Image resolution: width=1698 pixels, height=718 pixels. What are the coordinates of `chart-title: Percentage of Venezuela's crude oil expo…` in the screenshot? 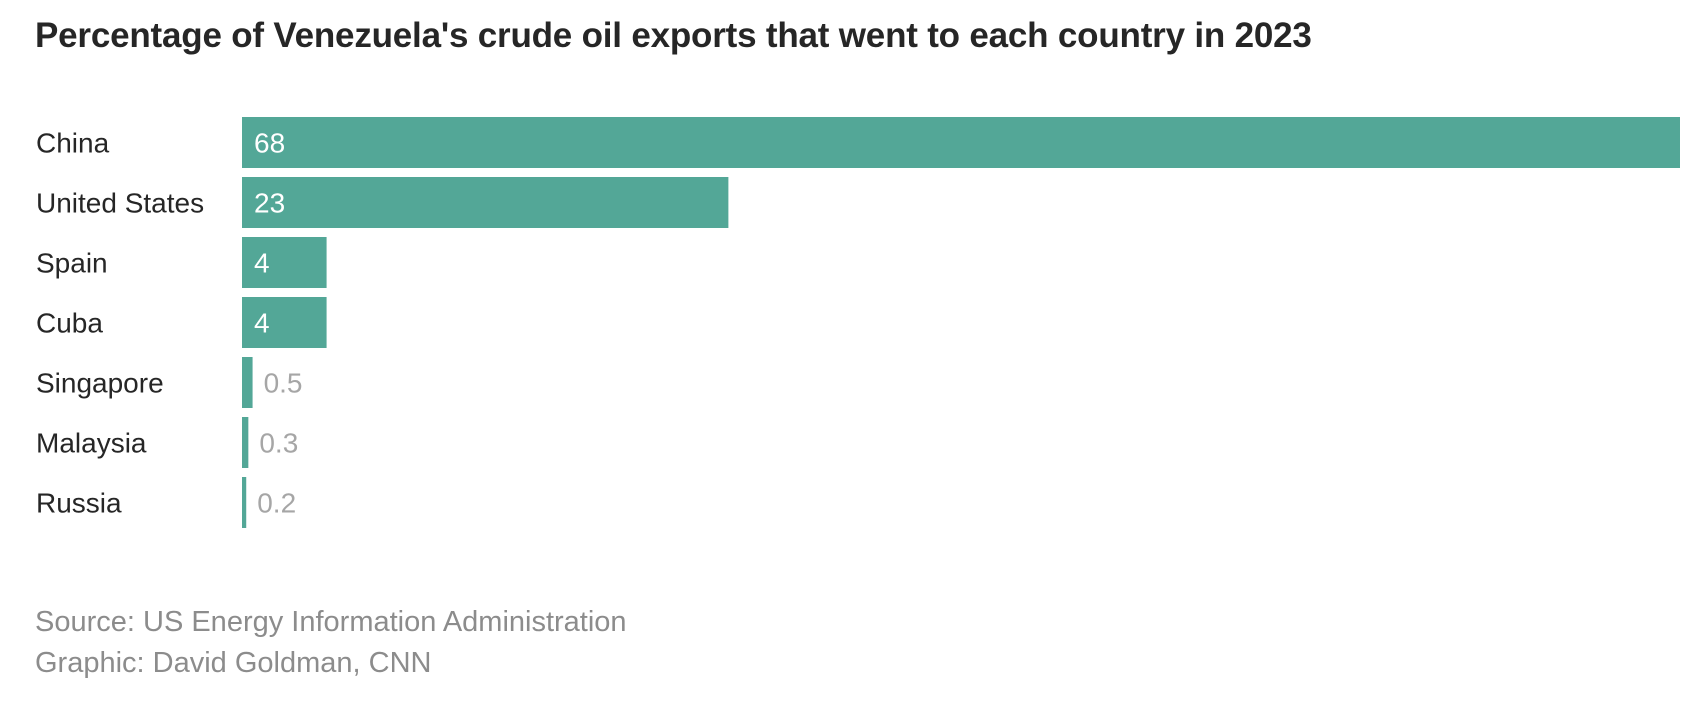 It's located at (673, 35).